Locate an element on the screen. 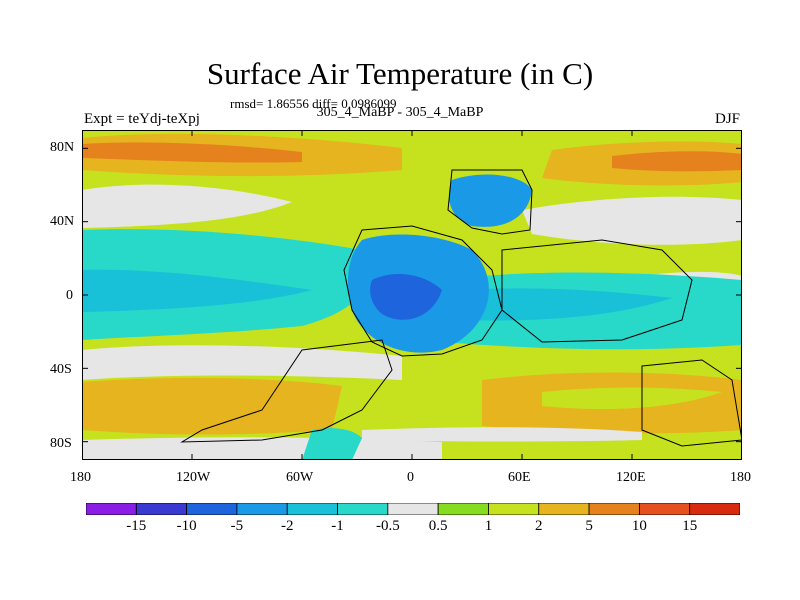 The image size is (800, 600). colorbar-label: 15 is located at coordinates (690, 526).